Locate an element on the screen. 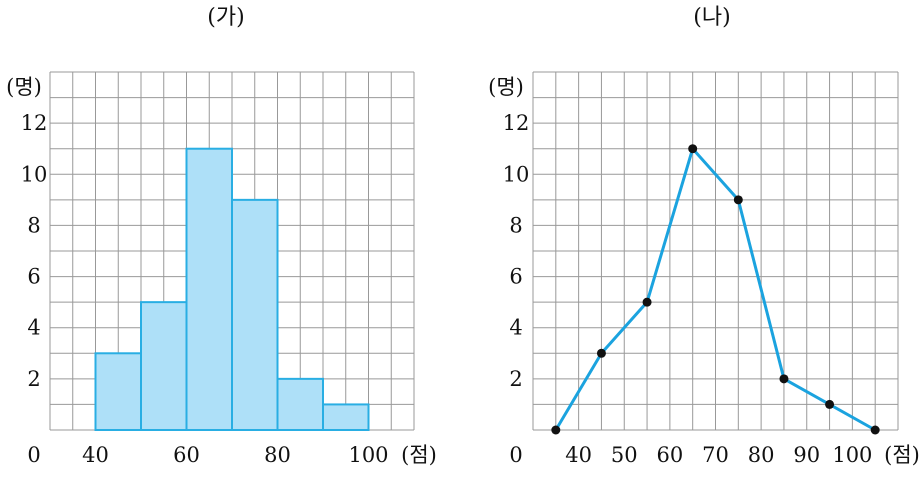 This screenshot has height=477, width=924. x-tick-label: 90 is located at coordinates (806, 455).